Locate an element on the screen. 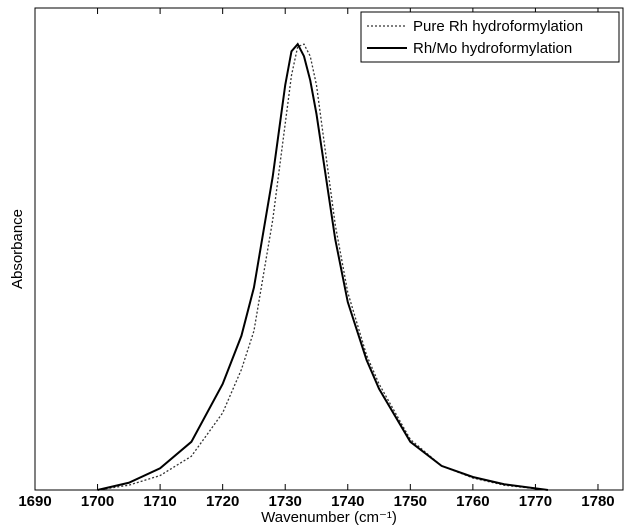 The image size is (629, 529). y-axis-label: Absorbance is located at coordinates (17, 249).